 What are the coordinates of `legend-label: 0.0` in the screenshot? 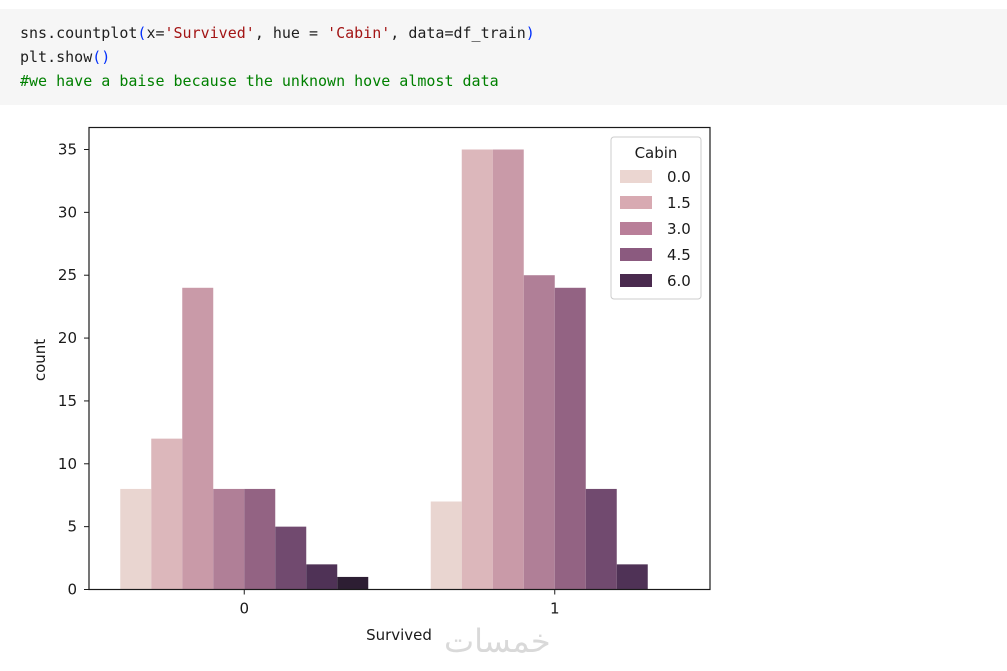 It's located at (679, 177).